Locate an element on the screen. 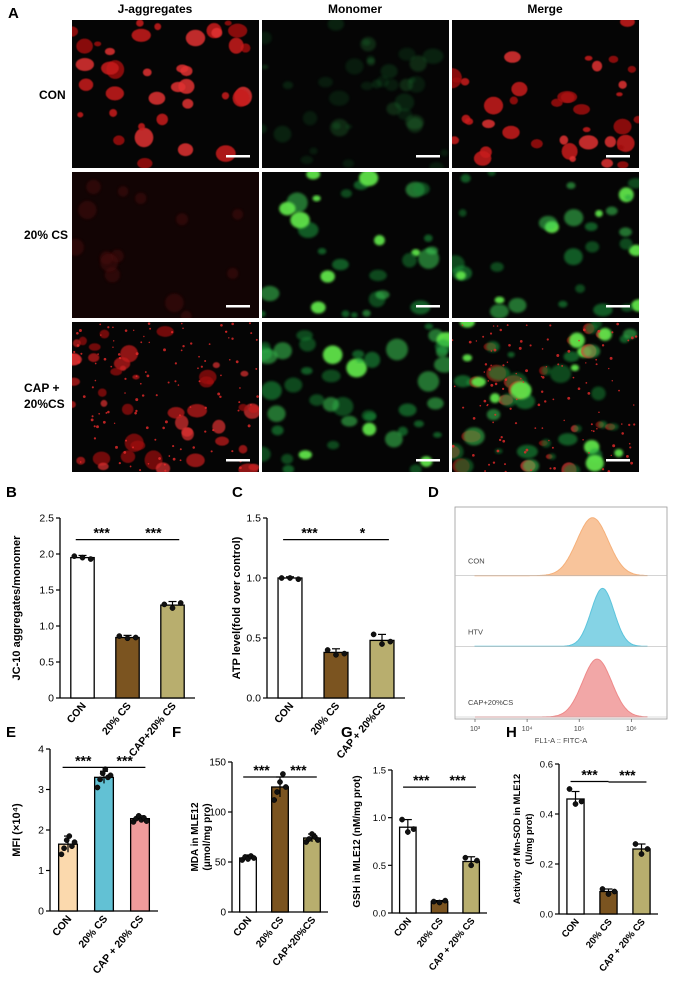 The image size is (684, 990). y-tick-label: 2.5 is located at coordinates (46, 519).